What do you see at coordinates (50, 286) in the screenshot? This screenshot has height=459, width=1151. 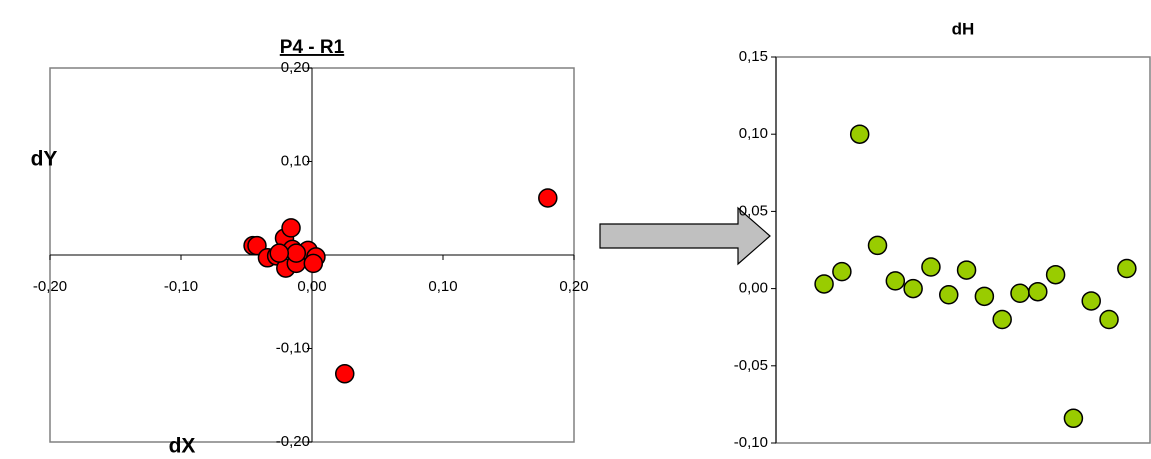 I see `x-tick-label: -0,20` at bounding box center [50, 286].